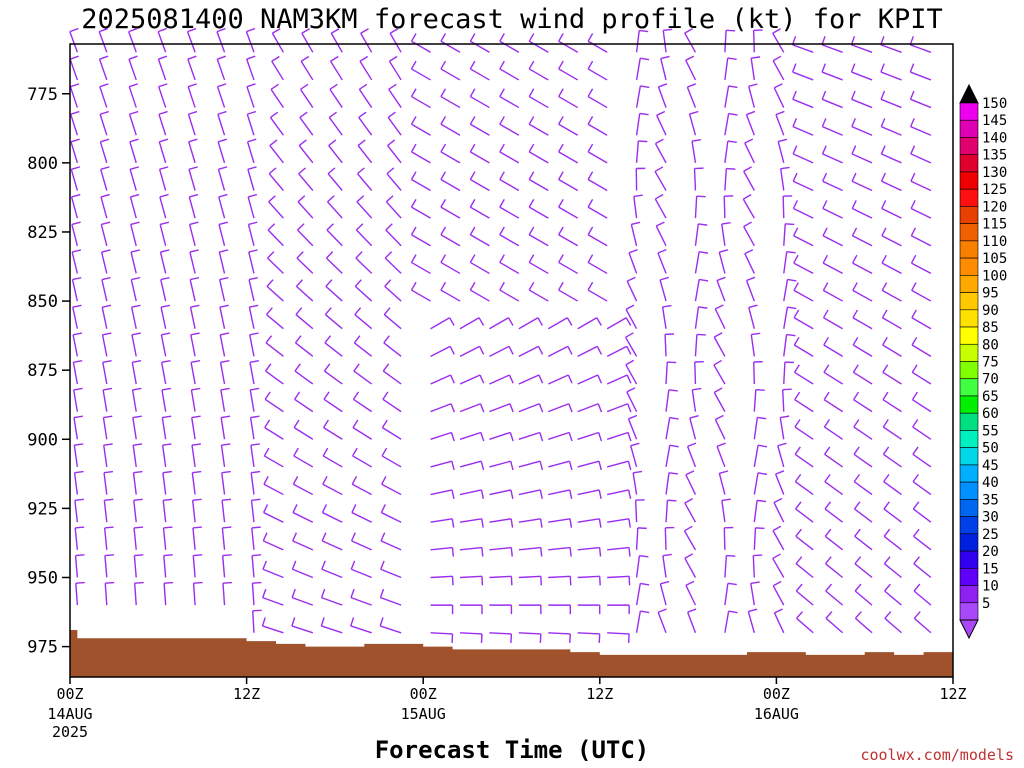  I want to click on colorbar-label: 115, so click(994, 225).